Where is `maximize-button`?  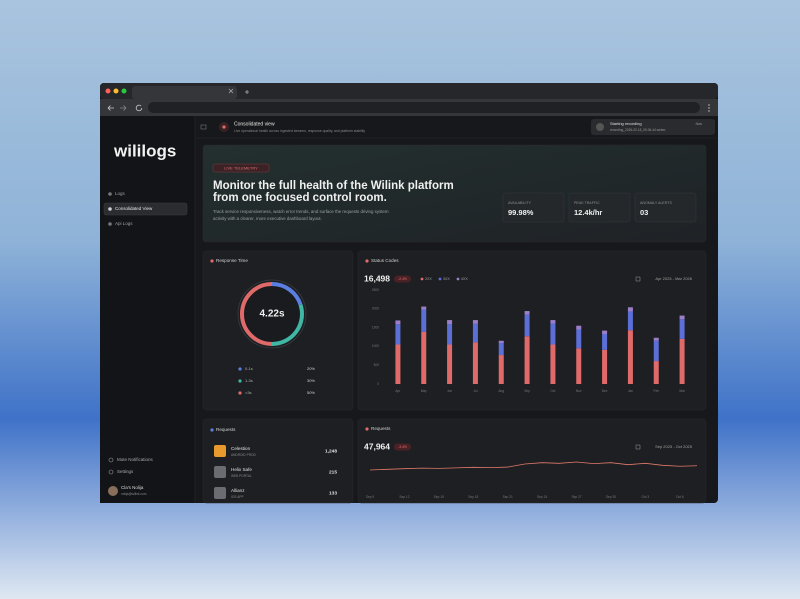 maximize-button is located at coordinates (124, 91).